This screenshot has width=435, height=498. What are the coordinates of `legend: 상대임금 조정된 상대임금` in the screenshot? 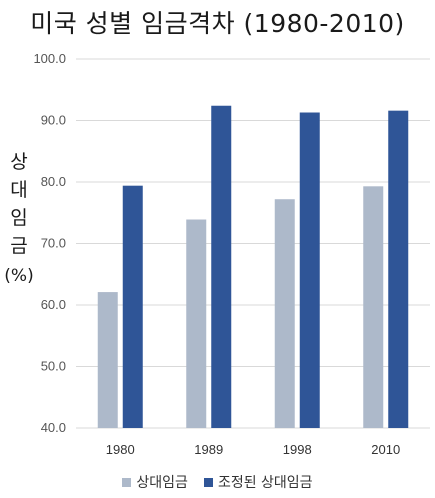 It's located at (217, 482).